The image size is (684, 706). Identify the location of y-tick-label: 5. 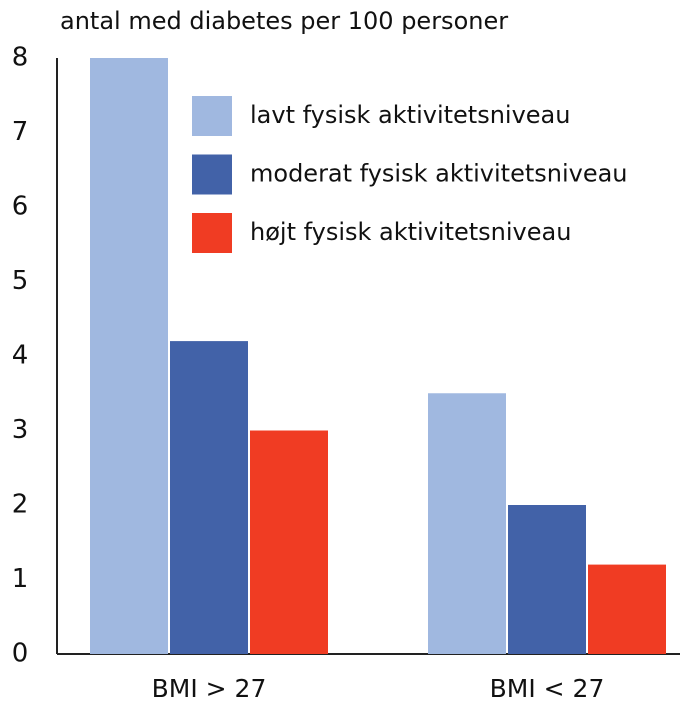
(20, 281).